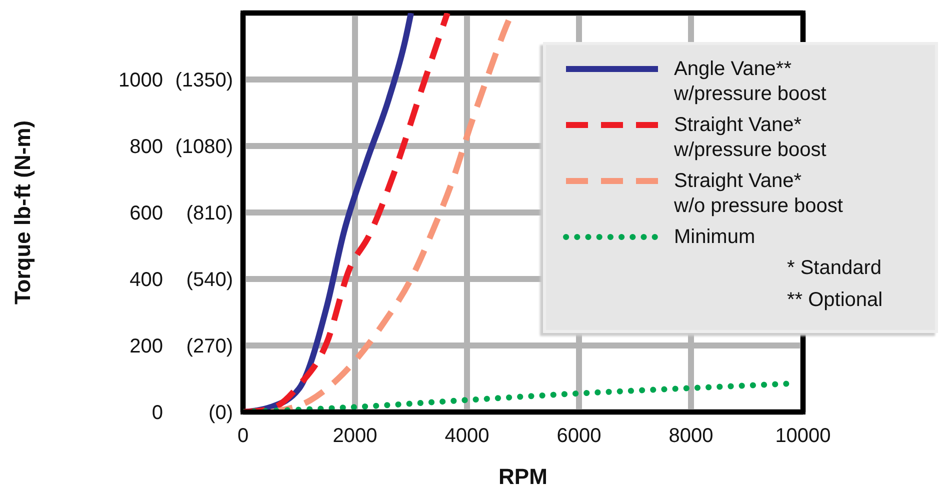  I want to click on y-tick-label: 200, so click(146, 347).